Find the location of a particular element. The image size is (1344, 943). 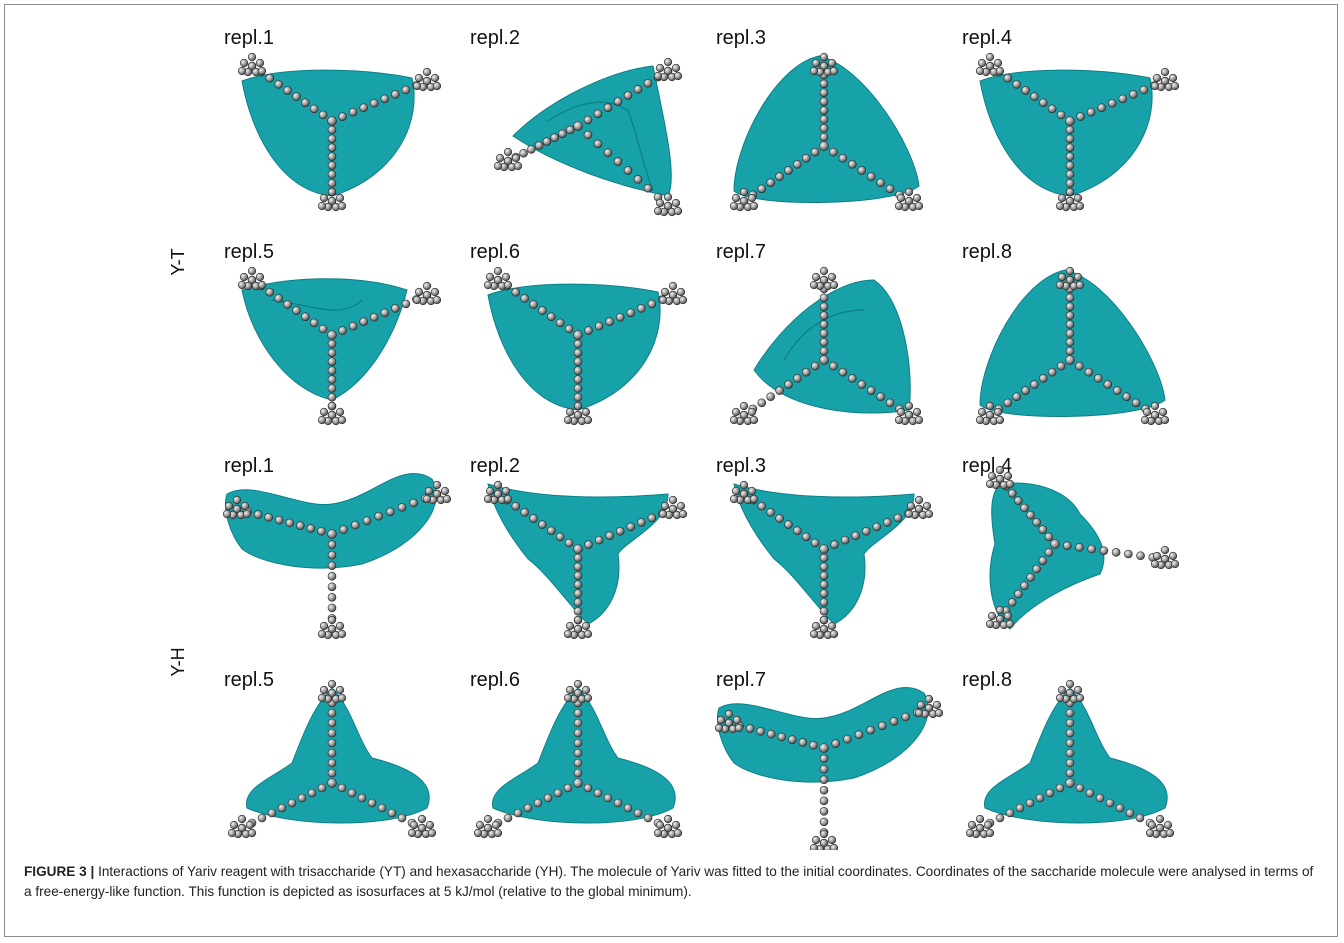

molecule is located at coordinates (339, 132).